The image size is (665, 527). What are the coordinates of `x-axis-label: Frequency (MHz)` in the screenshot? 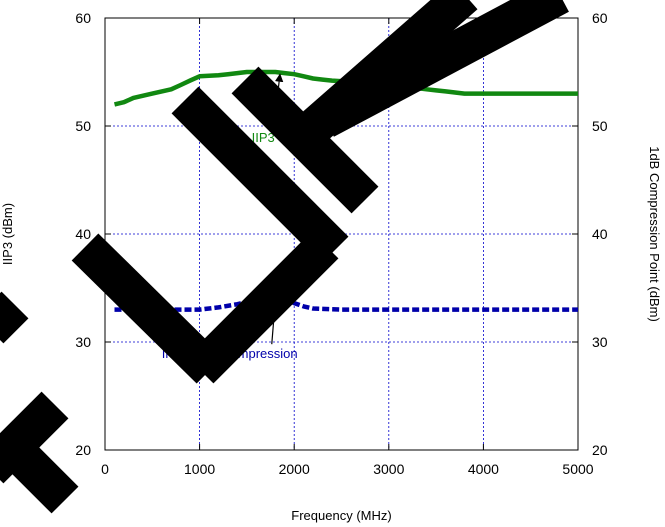 It's located at (341, 515).